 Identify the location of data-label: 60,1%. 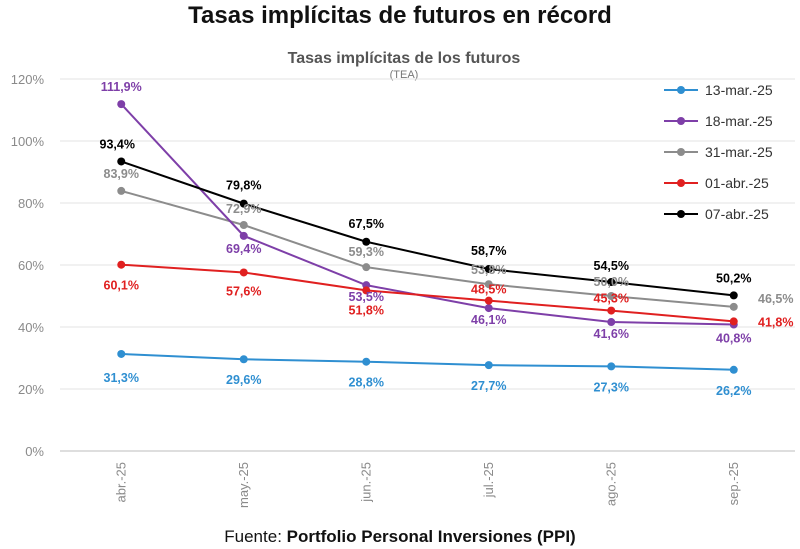
(121, 286).